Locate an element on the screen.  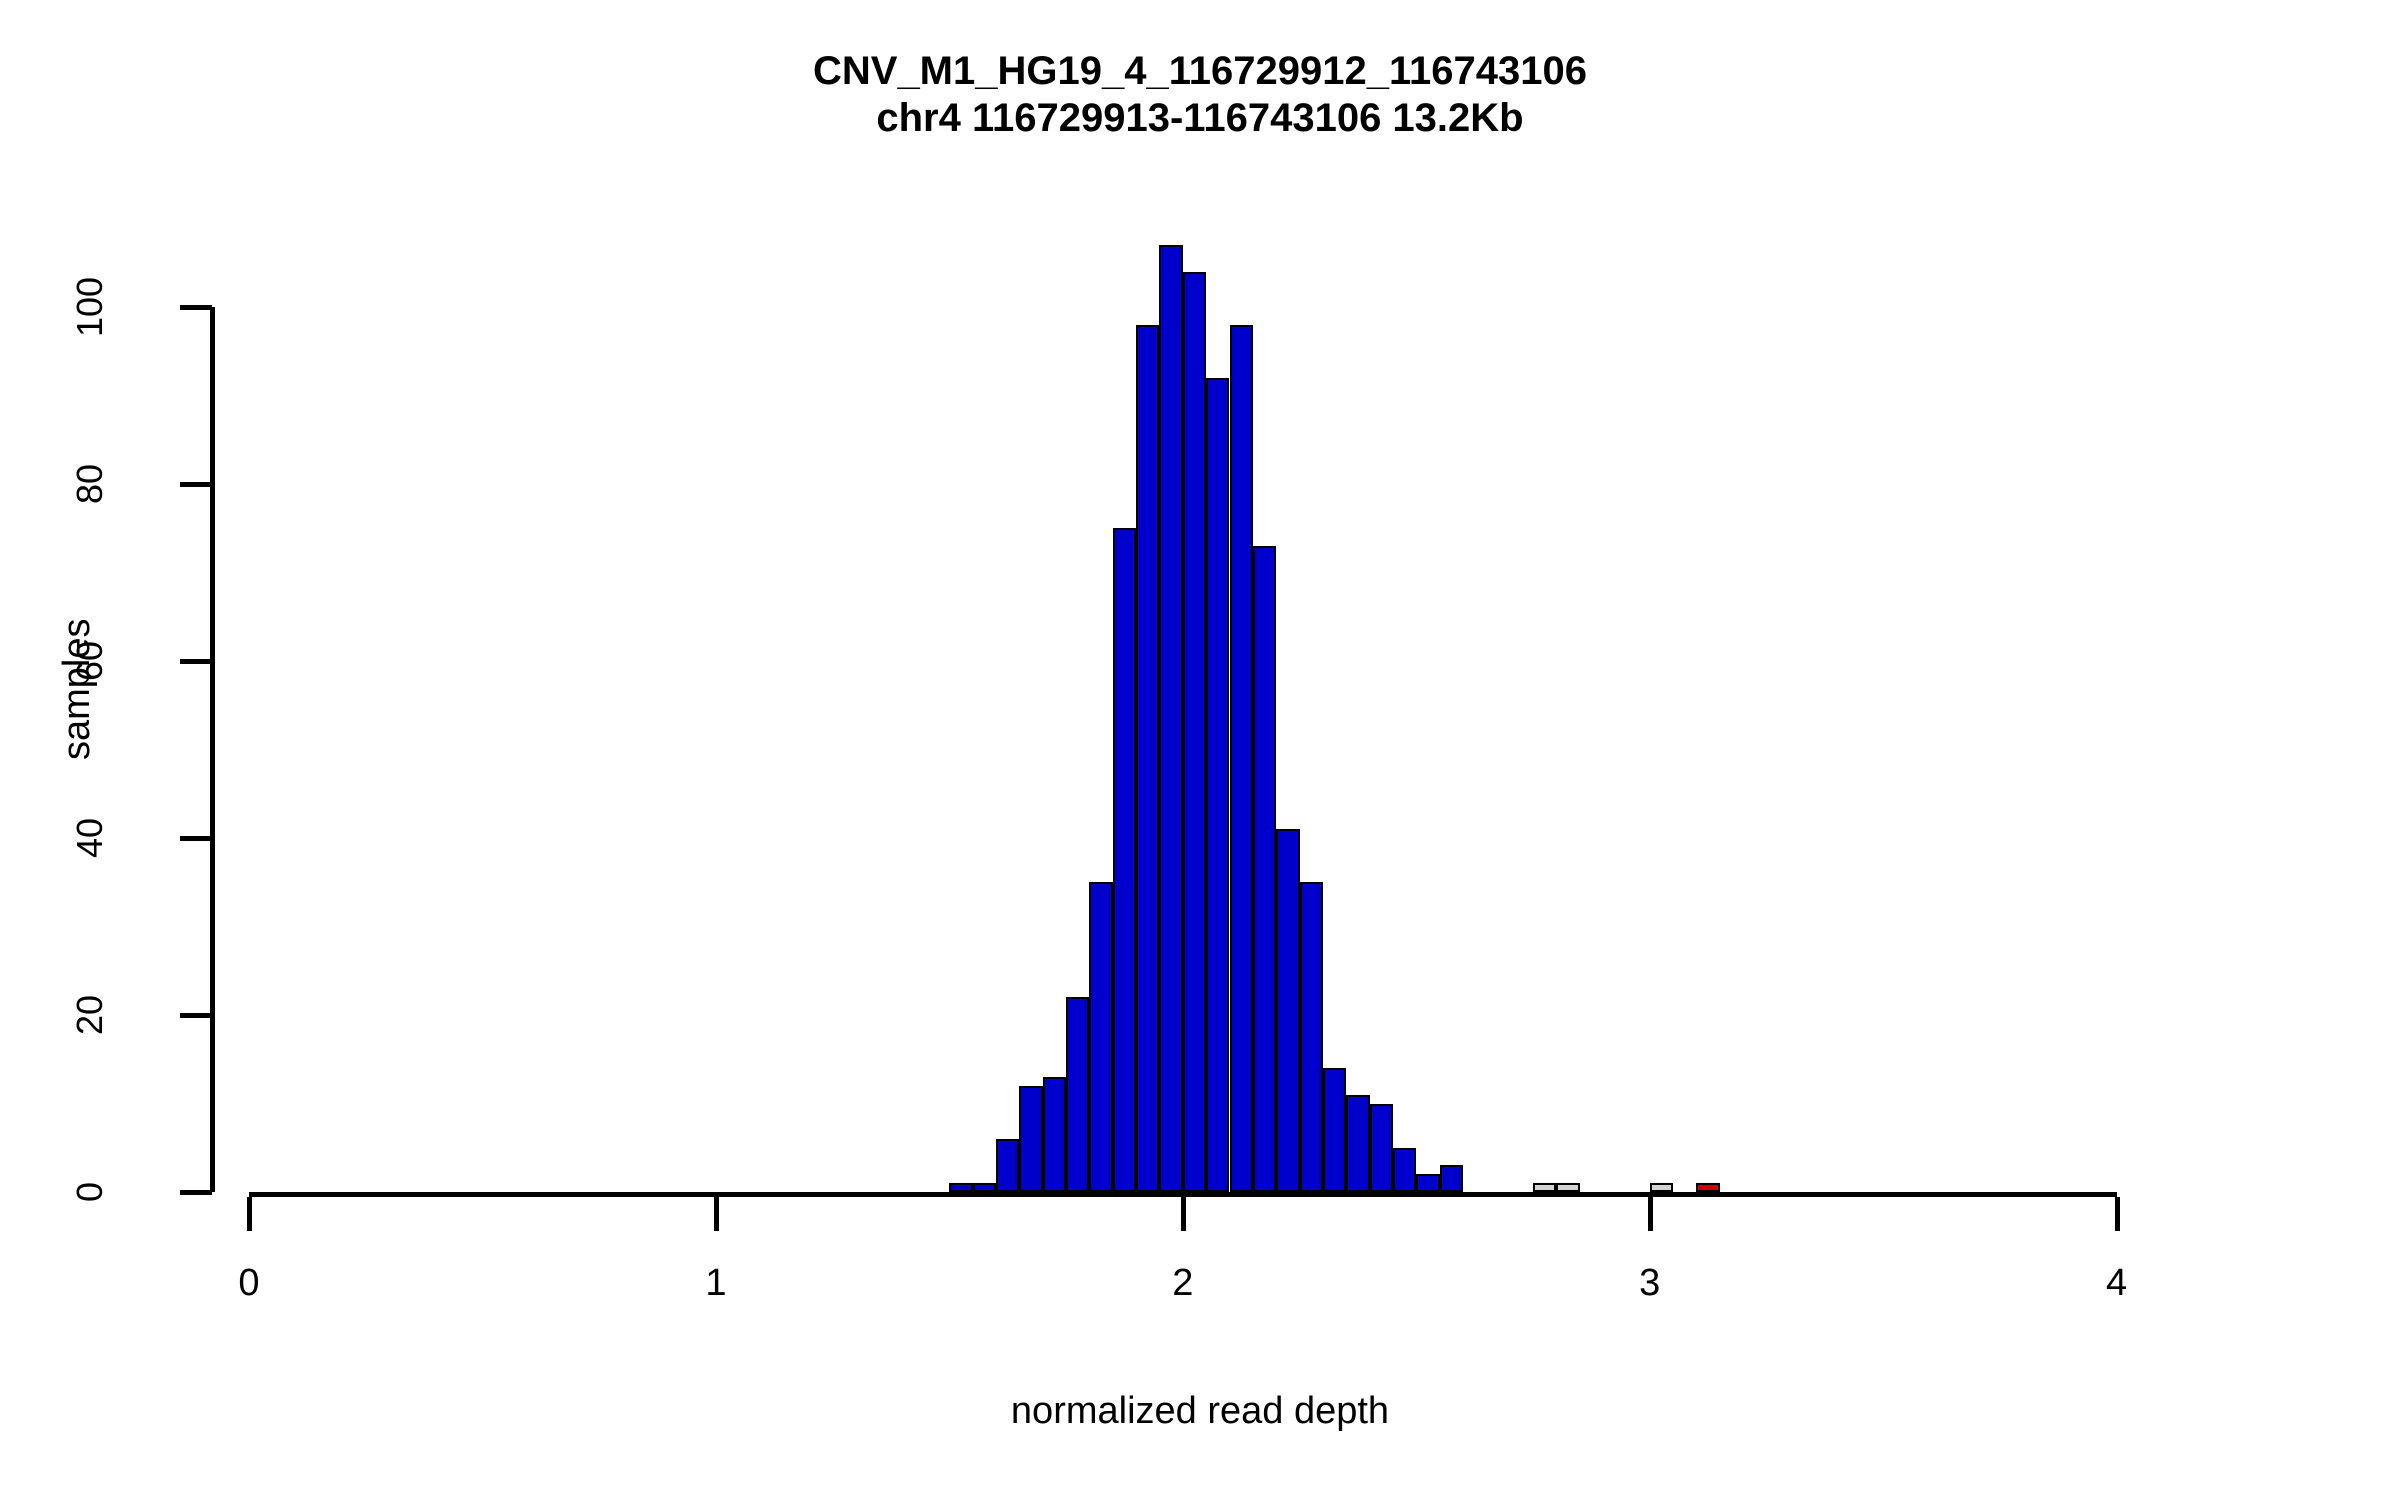
y-axis-tick-label: 100 is located at coordinates (89, 307).